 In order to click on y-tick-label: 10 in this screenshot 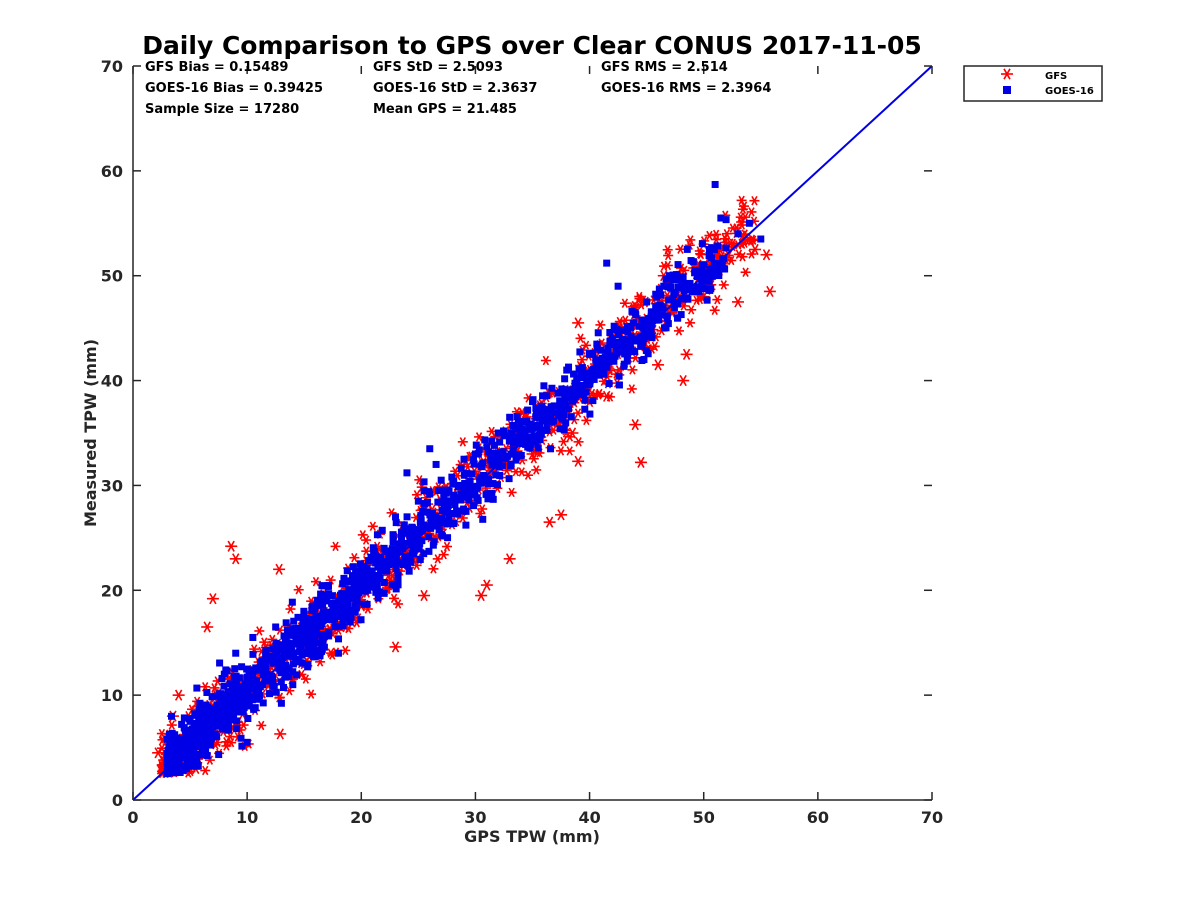, I will do `click(112, 695)`.